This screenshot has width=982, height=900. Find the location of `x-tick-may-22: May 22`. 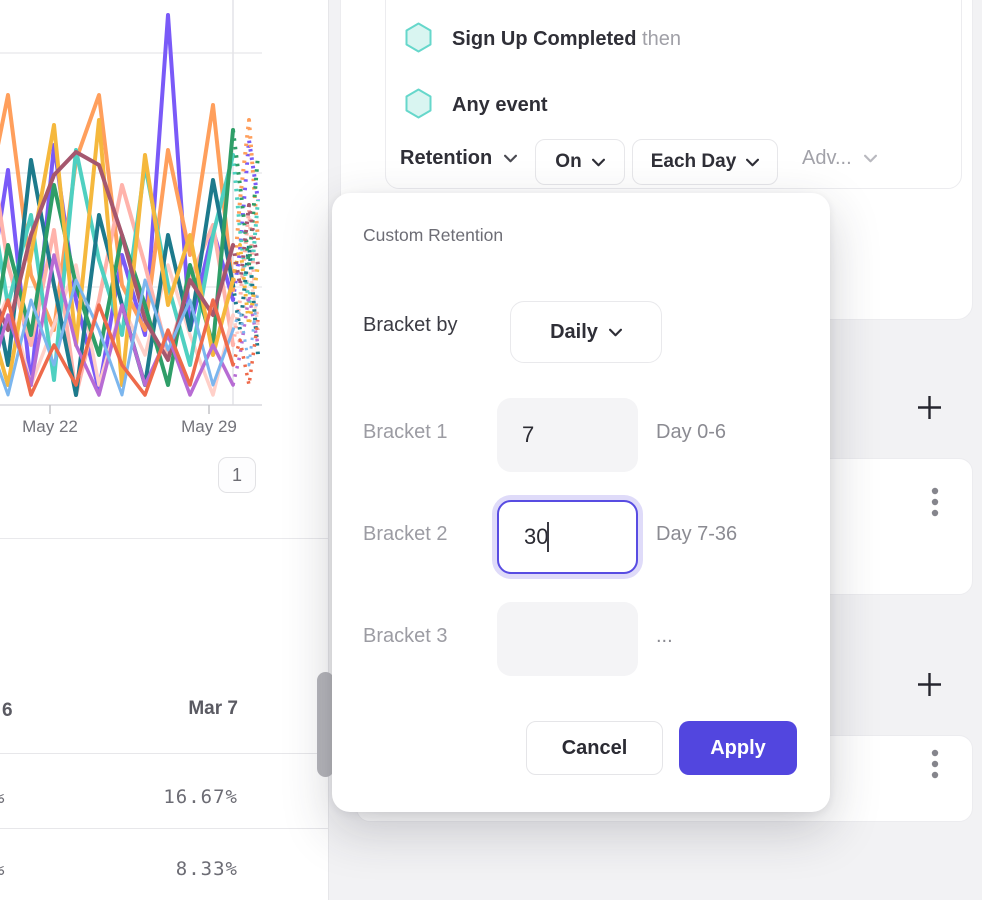

x-tick-may-22: May 22 is located at coordinates (50, 426).